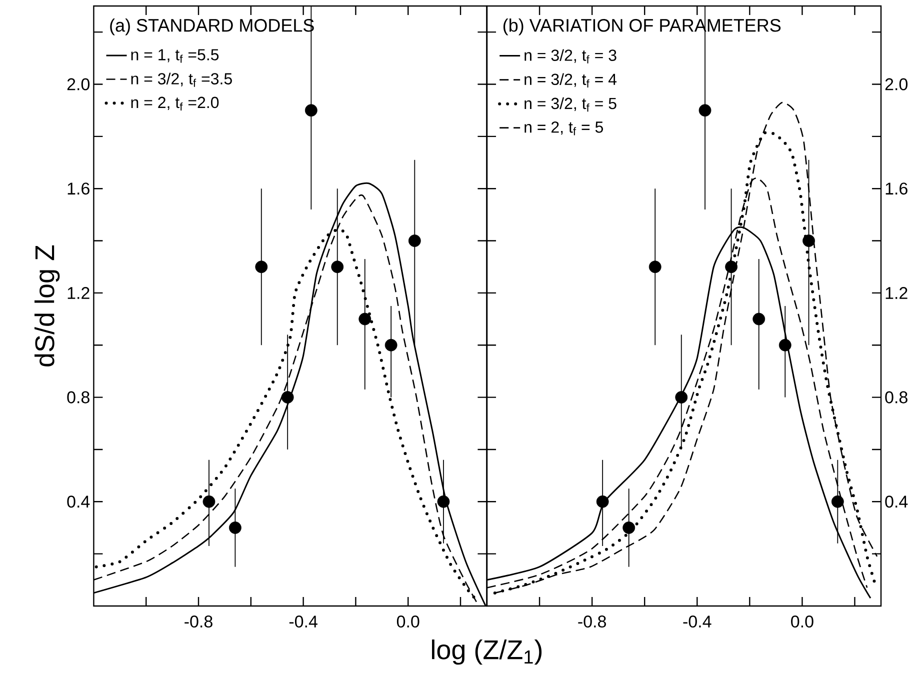 The height and width of the screenshot is (675, 922). Describe the element at coordinates (47, 305) in the screenshot. I see `y-axis-title: dS/d log Z` at that location.